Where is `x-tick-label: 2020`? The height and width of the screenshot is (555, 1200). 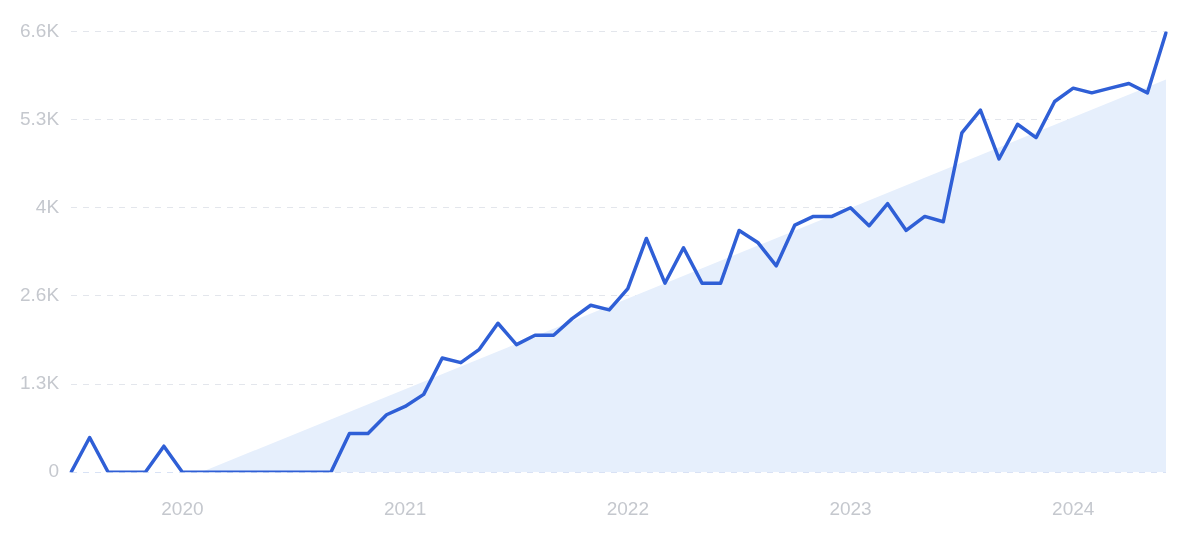 x-tick-label: 2020 is located at coordinates (182, 508).